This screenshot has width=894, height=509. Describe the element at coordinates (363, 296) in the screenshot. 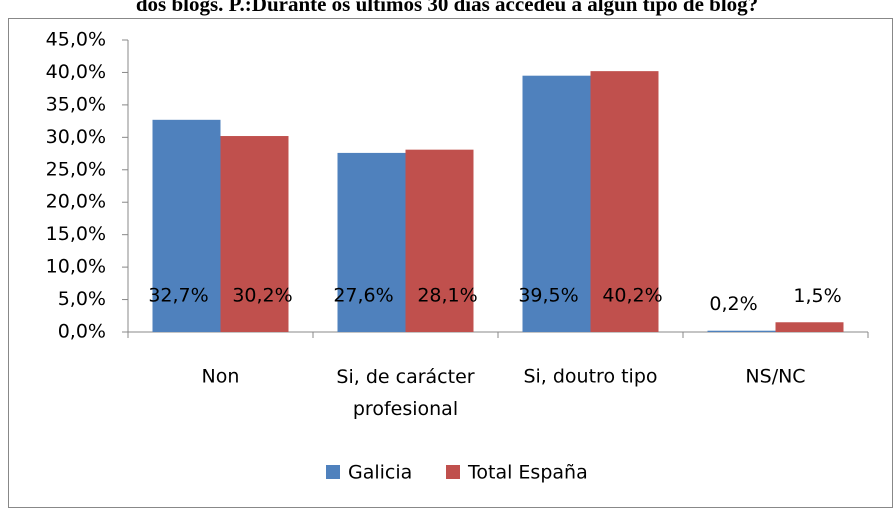

I see `data-label: 27,6%` at that location.